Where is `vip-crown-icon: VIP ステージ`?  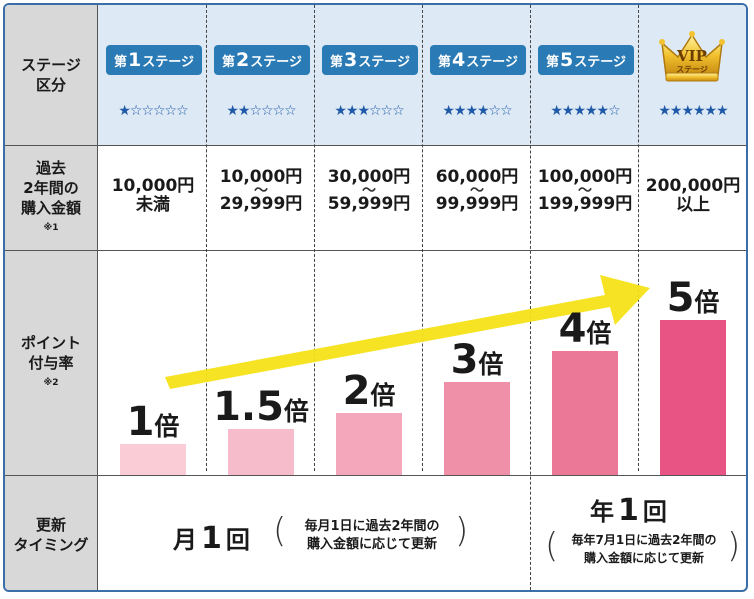
vip-crown-icon: VIP ステージ is located at coordinates (692, 57).